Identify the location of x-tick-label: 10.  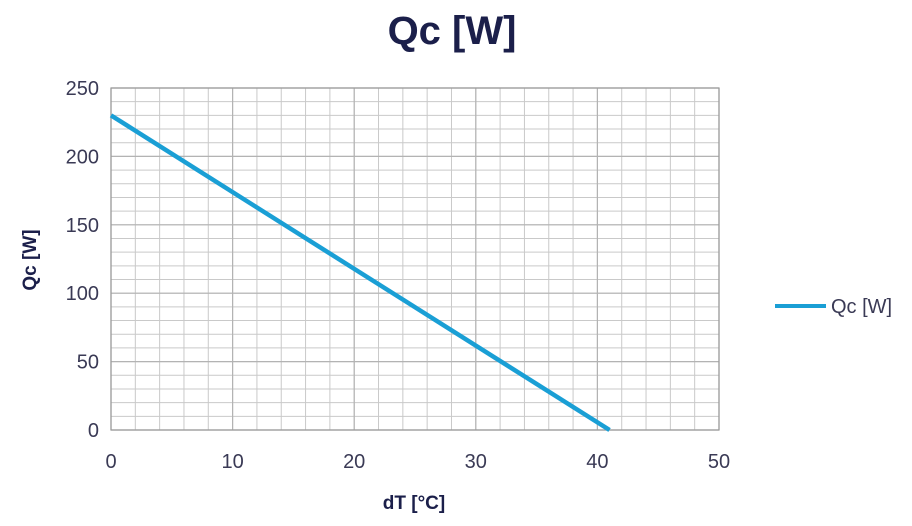
(232, 462).